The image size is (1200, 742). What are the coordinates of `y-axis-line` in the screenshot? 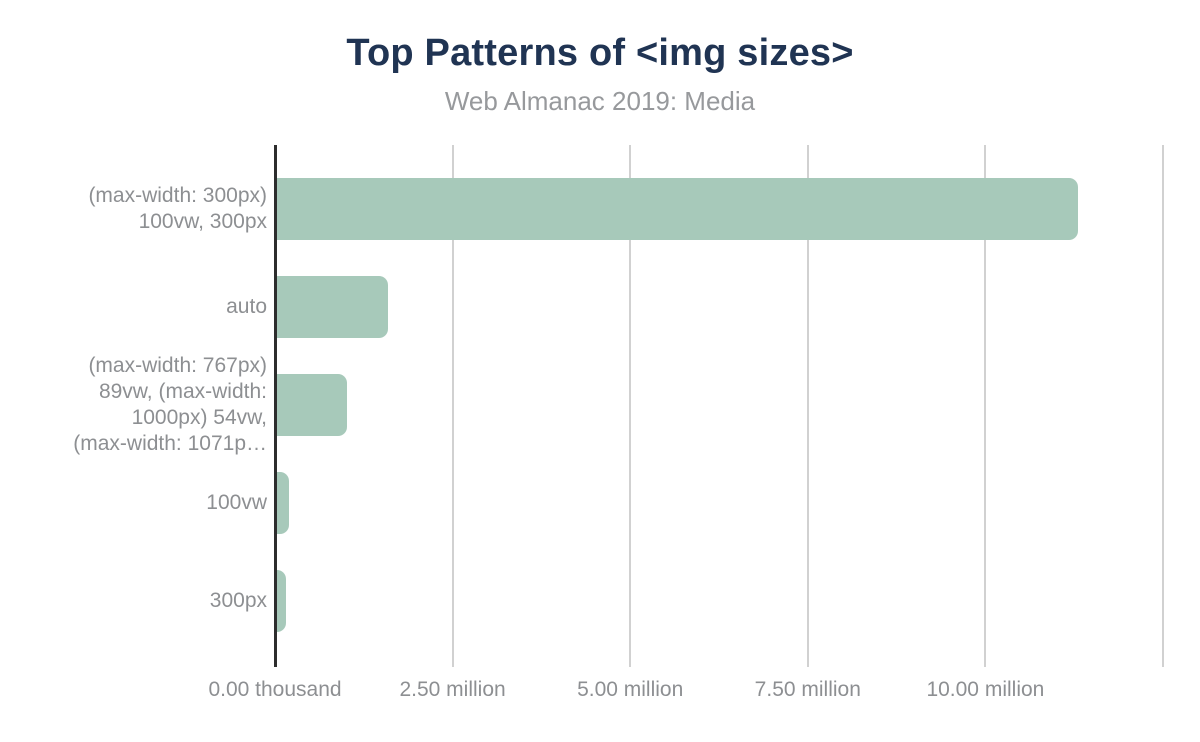 It's located at (275, 406).